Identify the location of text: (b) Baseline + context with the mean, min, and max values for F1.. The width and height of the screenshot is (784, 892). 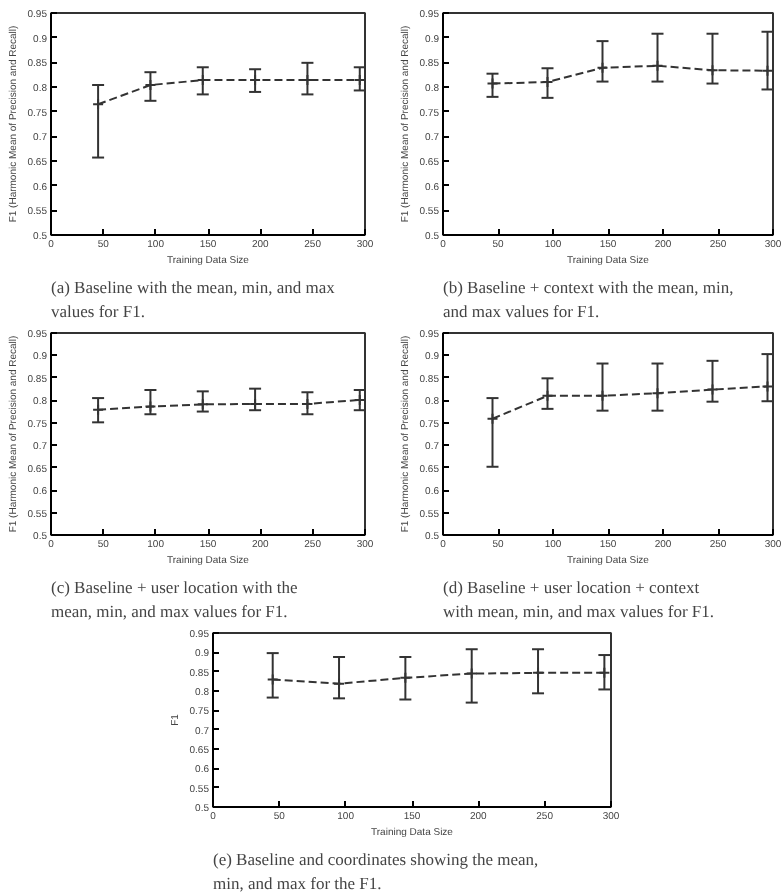
(588, 299).